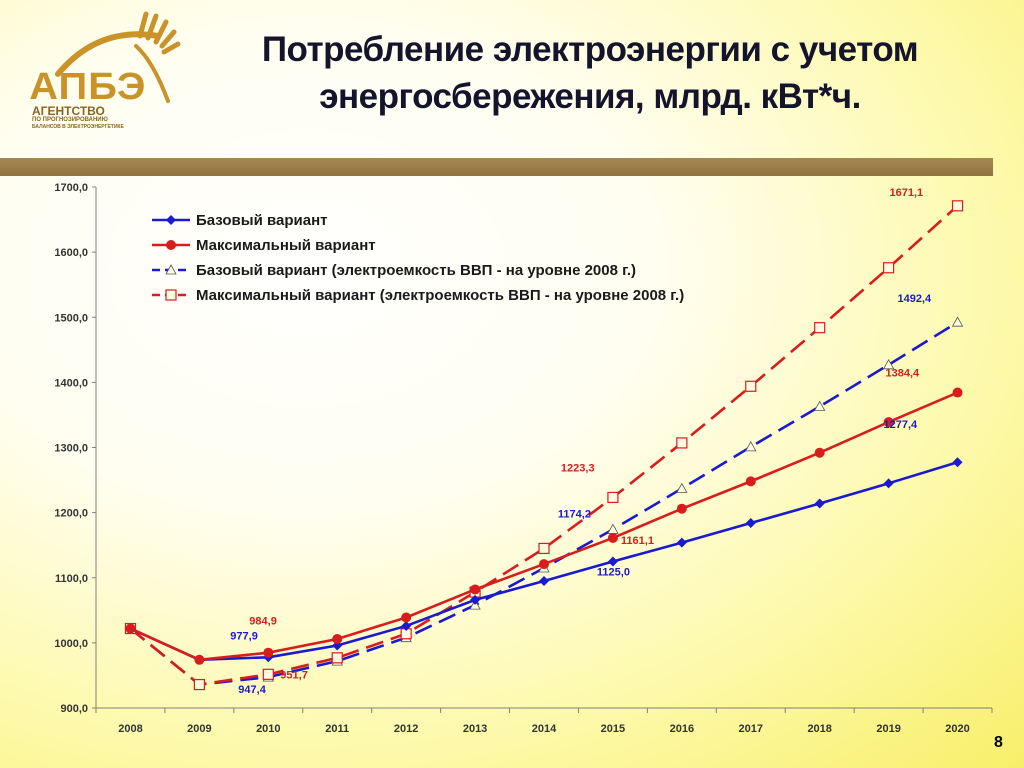 The height and width of the screenshot is (768, 1024). What do you see at coordinates (71, 253) in the screenshot?
I see `y-tick-label: 1600,0` at bounding box center [71, 253].